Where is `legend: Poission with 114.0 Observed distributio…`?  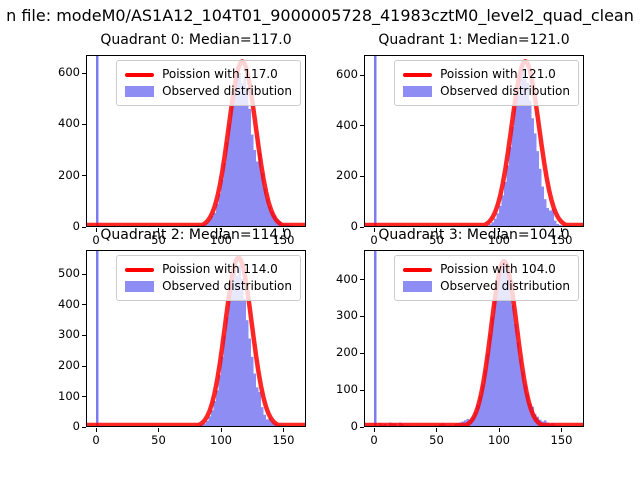
legend: Poission with 114.0 Observed distributio… is located at coordinates (208, 278).